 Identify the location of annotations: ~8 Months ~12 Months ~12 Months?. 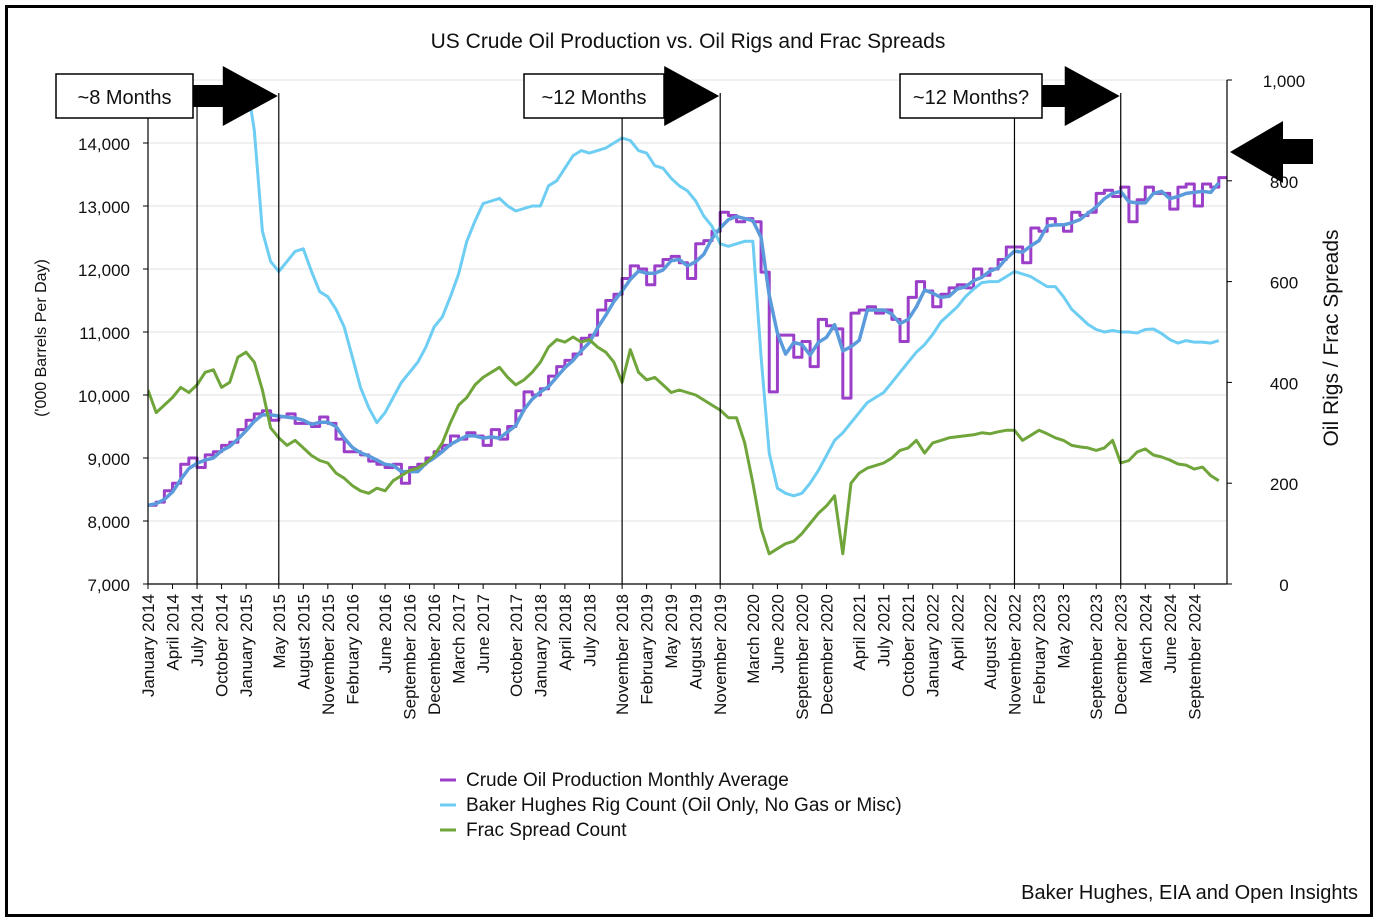
(684, 124).